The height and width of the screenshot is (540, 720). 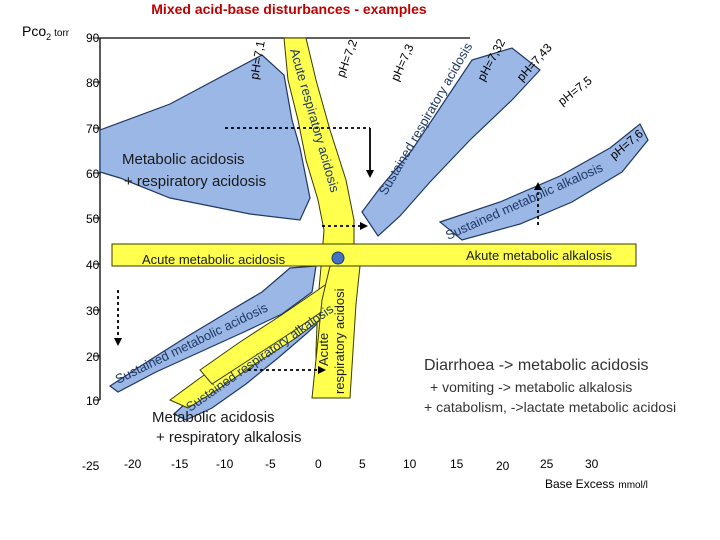 I want to click on y-tick-label: 20, so click(x=93, y=357).